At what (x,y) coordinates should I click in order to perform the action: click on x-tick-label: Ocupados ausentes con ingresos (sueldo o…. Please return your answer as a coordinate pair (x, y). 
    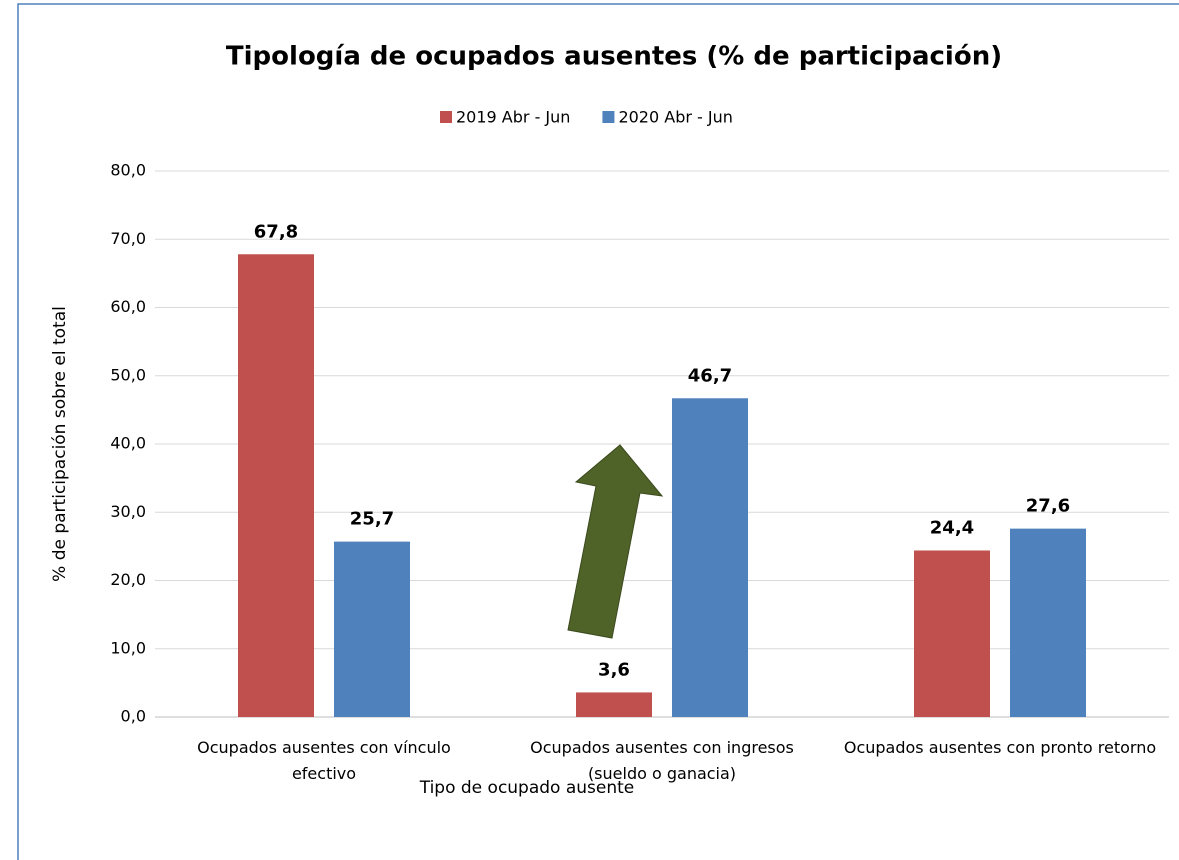
    Looking at the image, I should click on (662, 760).